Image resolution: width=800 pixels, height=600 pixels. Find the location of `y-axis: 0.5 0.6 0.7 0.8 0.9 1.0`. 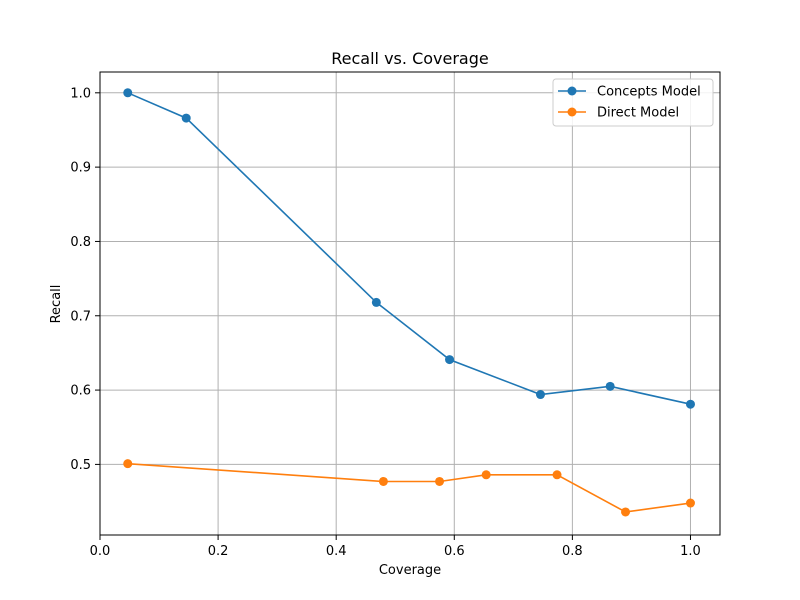

y-axis: 0.5 0.6 0.7 0.8 0.9 1.0 is located at coordinates (85, 279).